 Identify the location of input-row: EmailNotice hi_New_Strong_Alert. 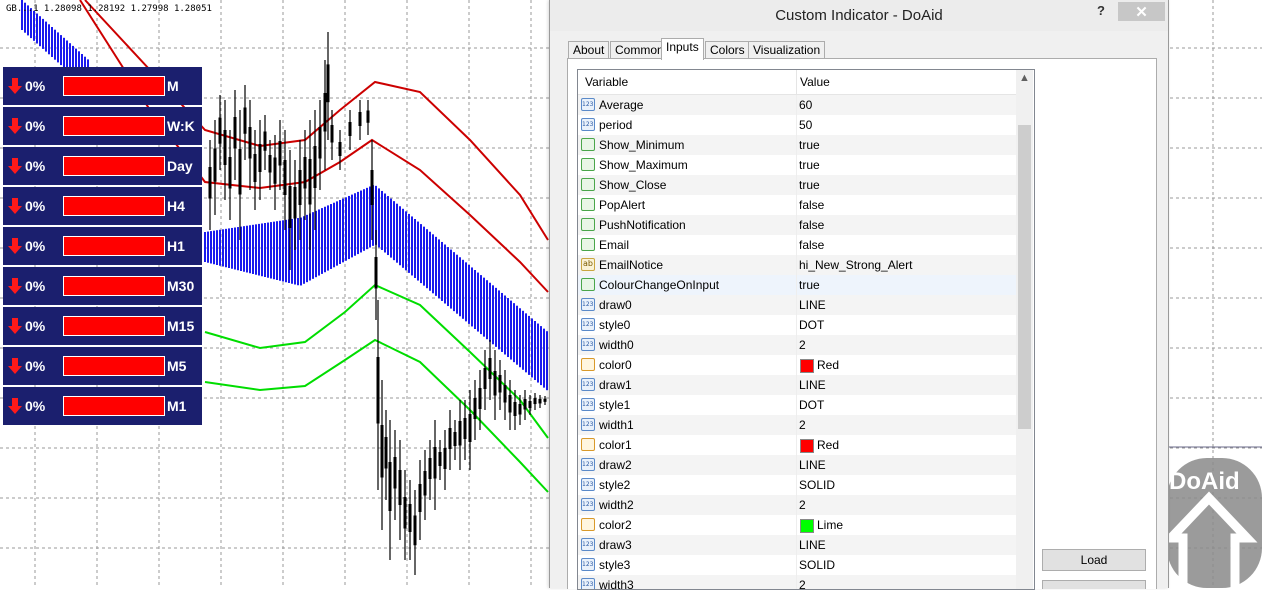
(797, 265).